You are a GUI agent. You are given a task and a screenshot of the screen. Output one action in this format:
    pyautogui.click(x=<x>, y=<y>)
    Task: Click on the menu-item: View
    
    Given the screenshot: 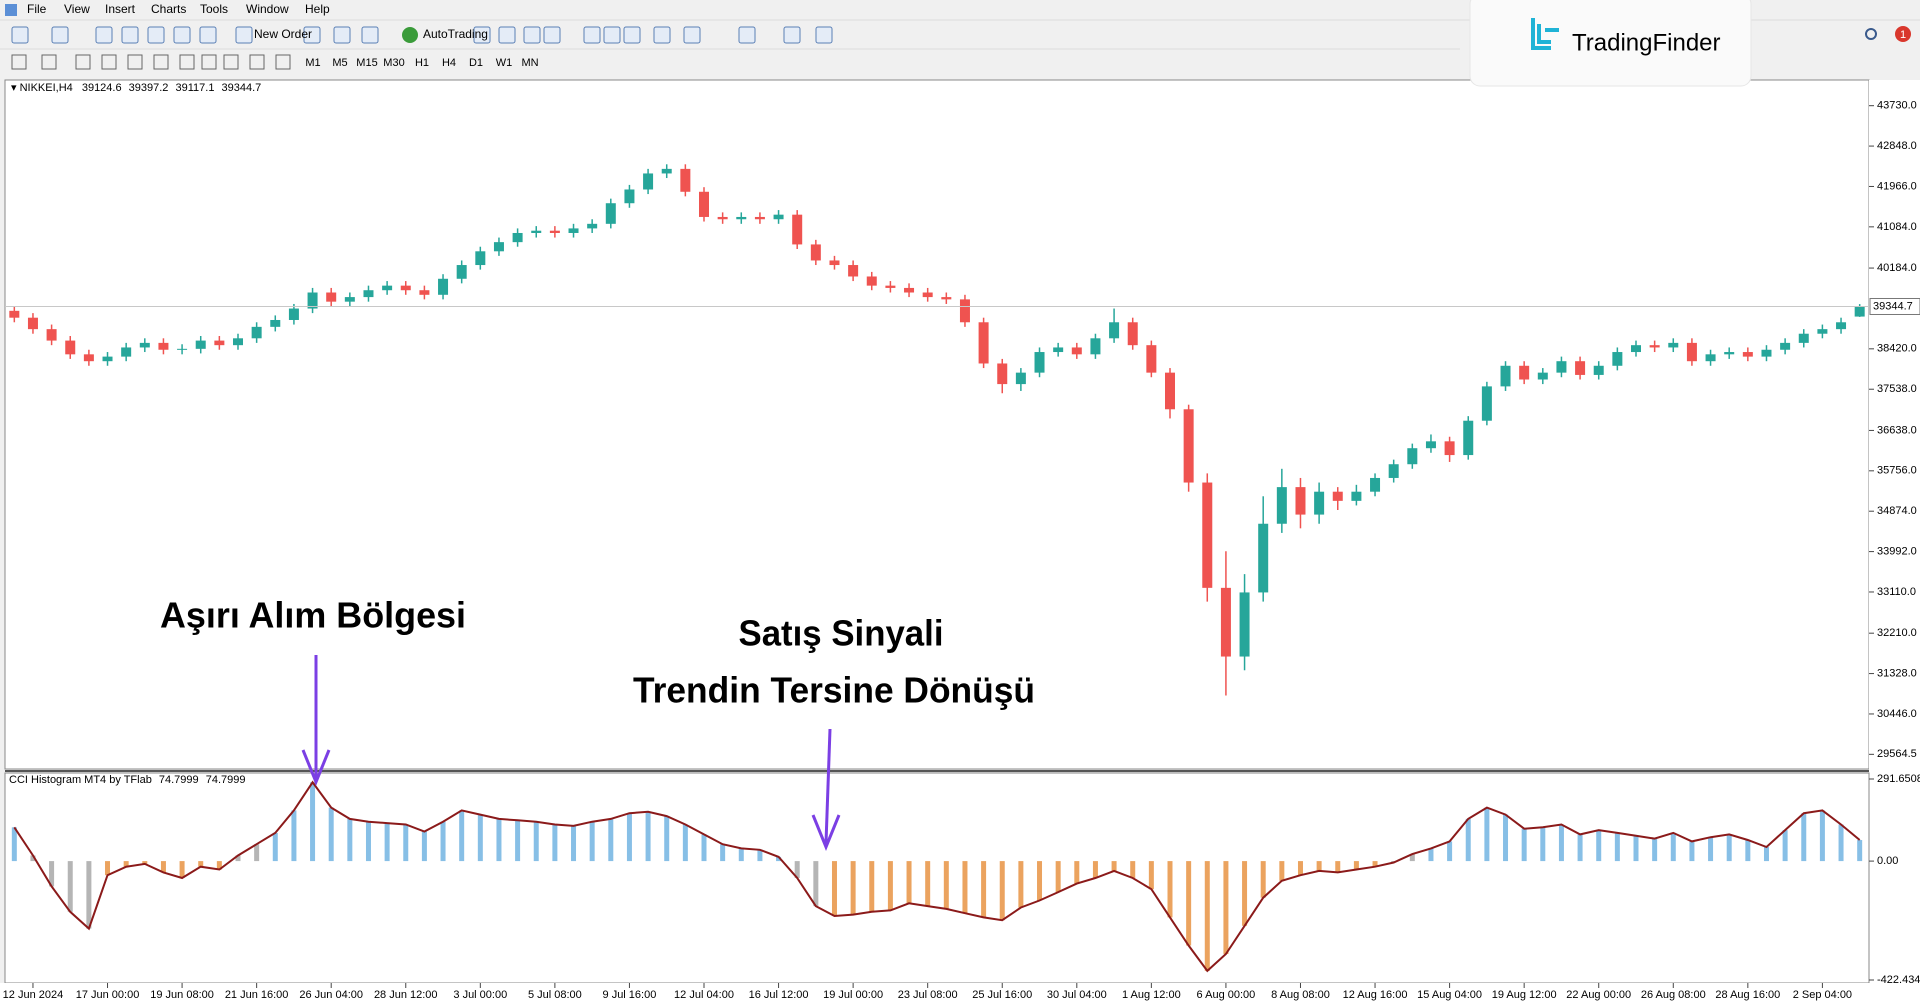 What is the action you would take?
    pyautogui.click(x=77, y=9)
    